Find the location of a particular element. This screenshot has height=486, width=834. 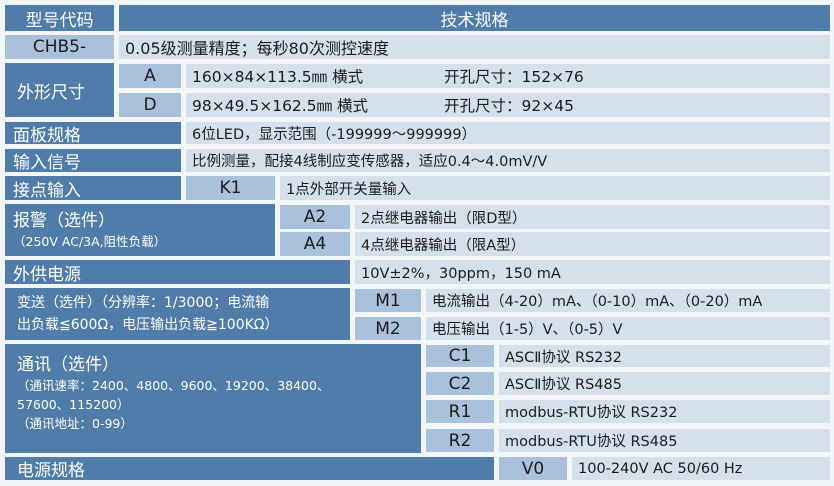

comm-rate-line2: 57600、115200） is located at coordinates (73, 404).